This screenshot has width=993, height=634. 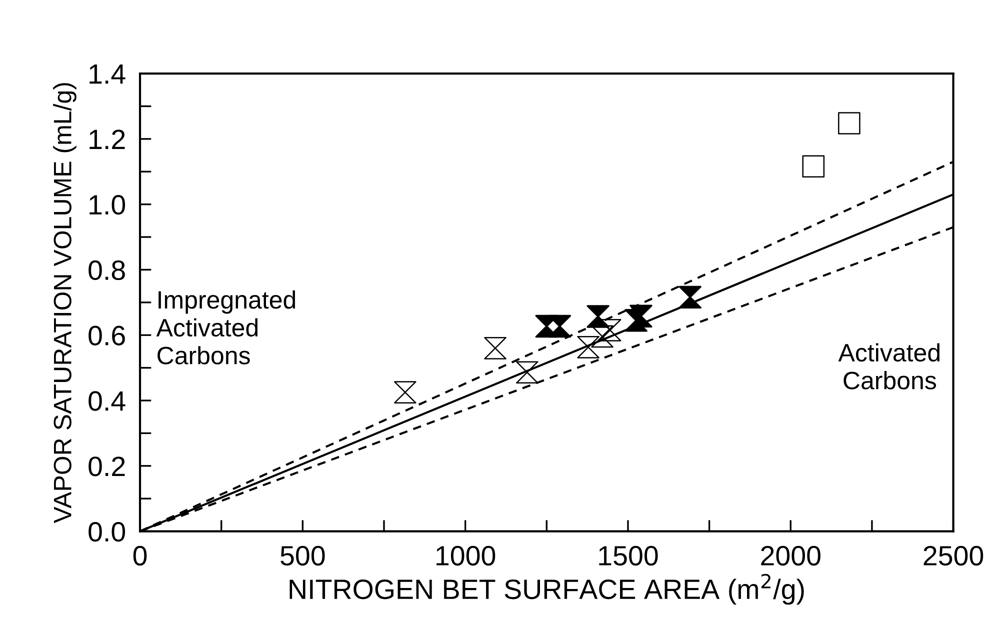 I want to click on x-tick-label: 2000, so click(x=790, y=556).